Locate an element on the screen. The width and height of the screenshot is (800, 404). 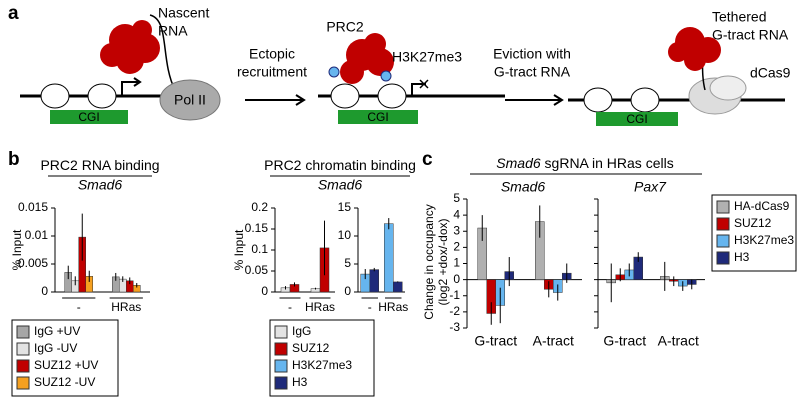
label: PRC2 is located at coordinates (345, 27).